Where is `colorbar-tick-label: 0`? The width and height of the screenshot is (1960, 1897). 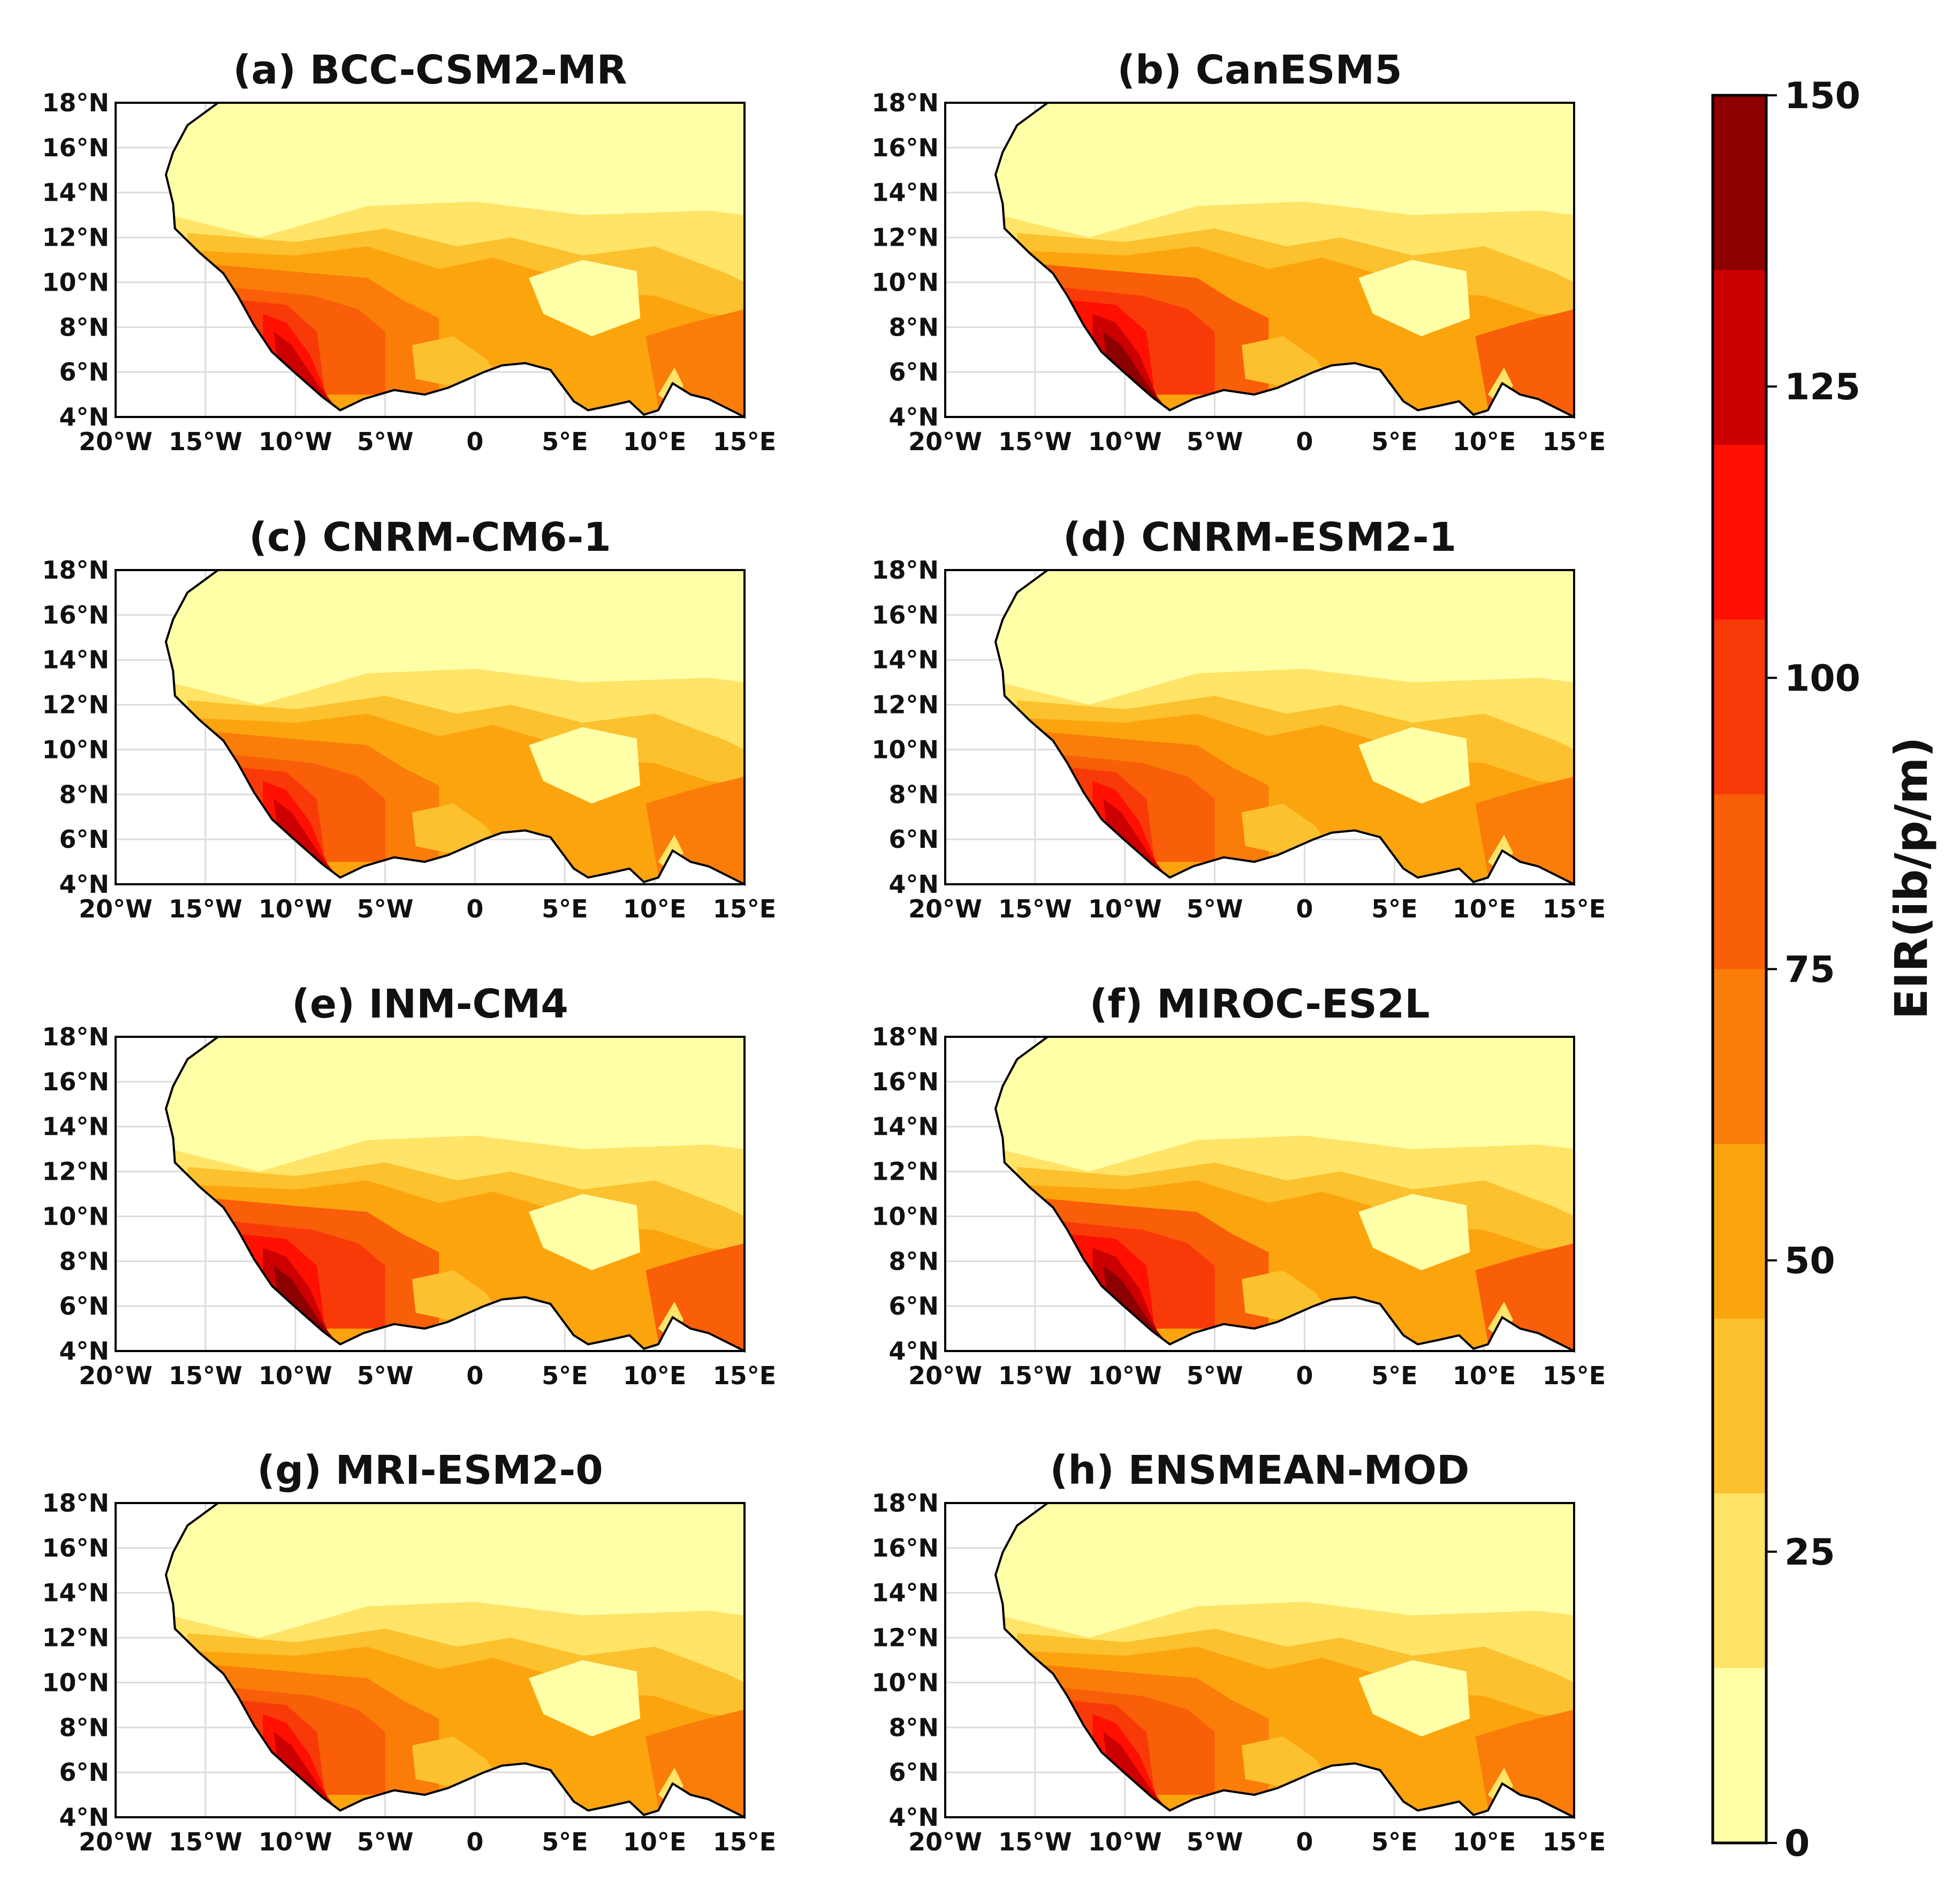 colorbar-tick-label: 0 is located at coordinates (1797, 1844).